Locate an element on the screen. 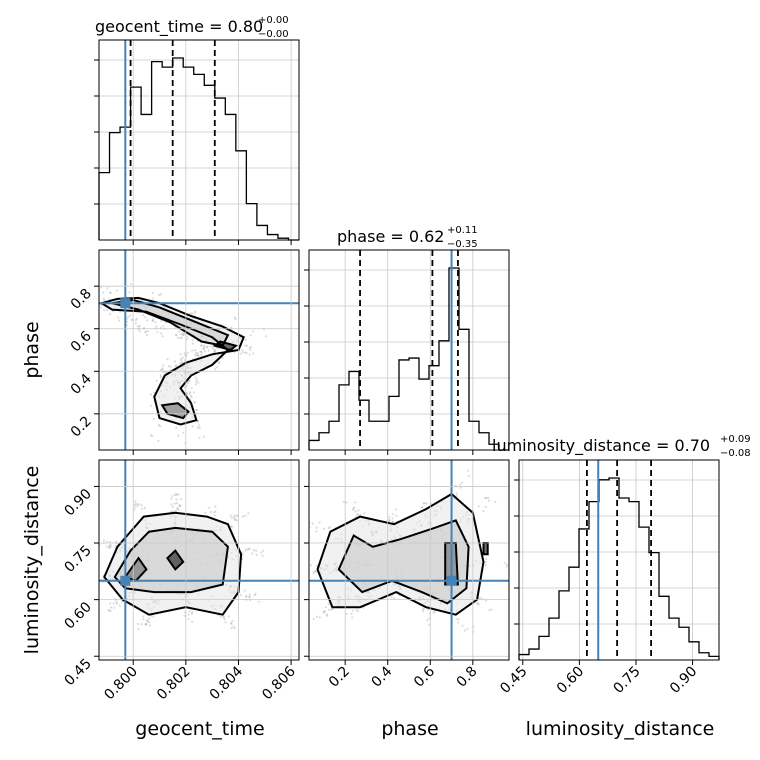 The width and height of the screenshot is (760, 760). panel-phase-ld-truth-marker is located at coordinates (451, 580).